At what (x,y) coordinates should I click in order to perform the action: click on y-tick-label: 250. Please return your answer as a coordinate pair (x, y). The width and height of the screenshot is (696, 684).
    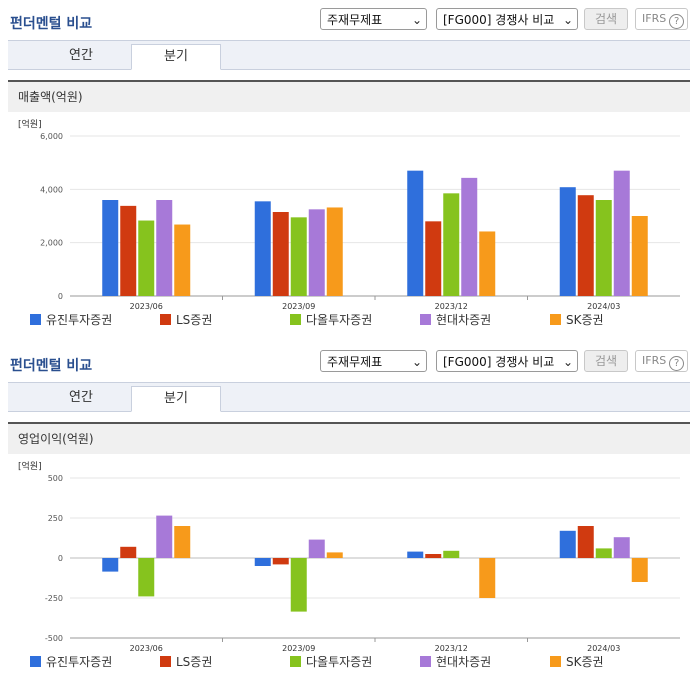
    Looking at the image, I should click on (55, 518).